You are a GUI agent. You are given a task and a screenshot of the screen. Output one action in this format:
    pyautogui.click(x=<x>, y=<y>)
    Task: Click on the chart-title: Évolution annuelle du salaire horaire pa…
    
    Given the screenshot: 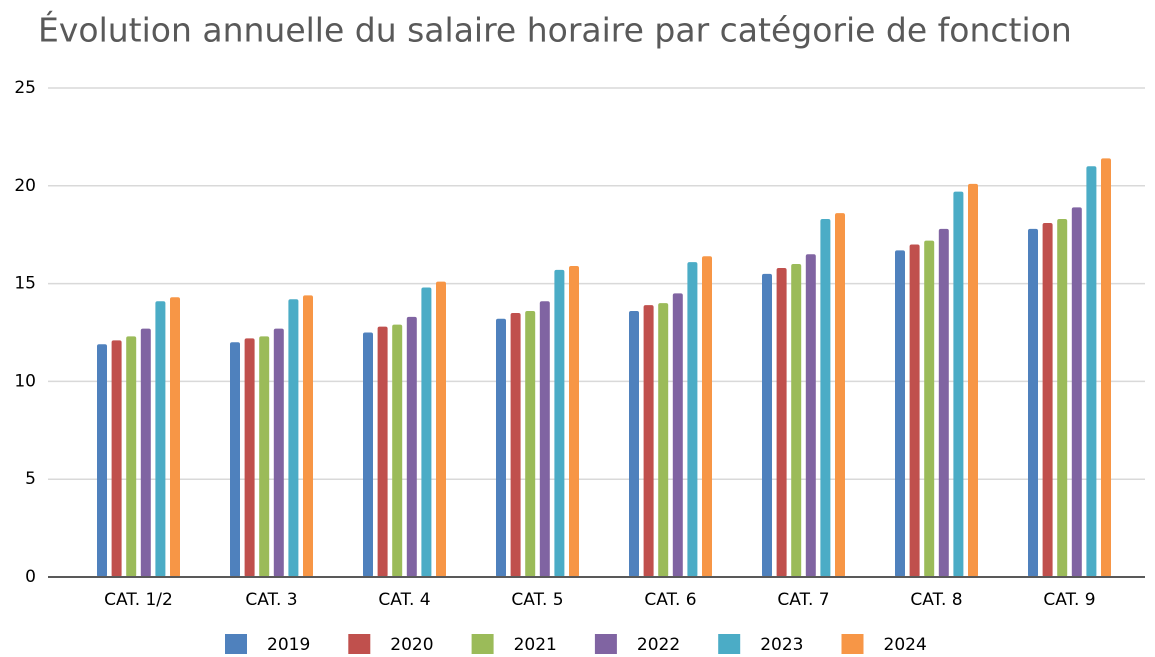 What is the action you would take?
    pyautogui.click(x=555, y=30)
    